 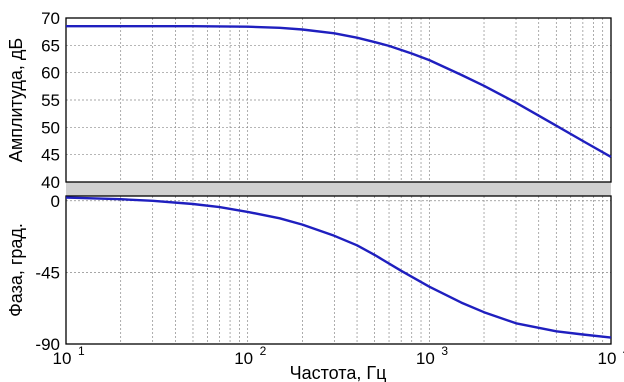 I want to click on y-tick-label: 70, so click(x=50, y=18).